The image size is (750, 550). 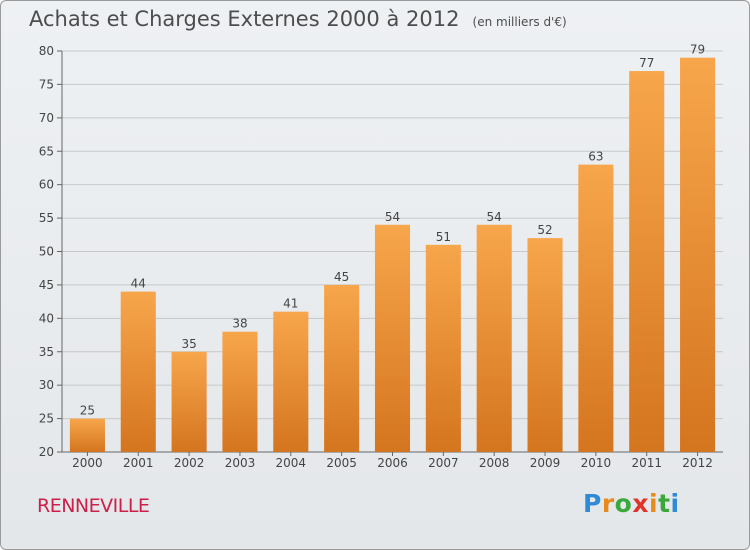 I want to click on x-tick-label: 2001, so click(x=138, y=463).